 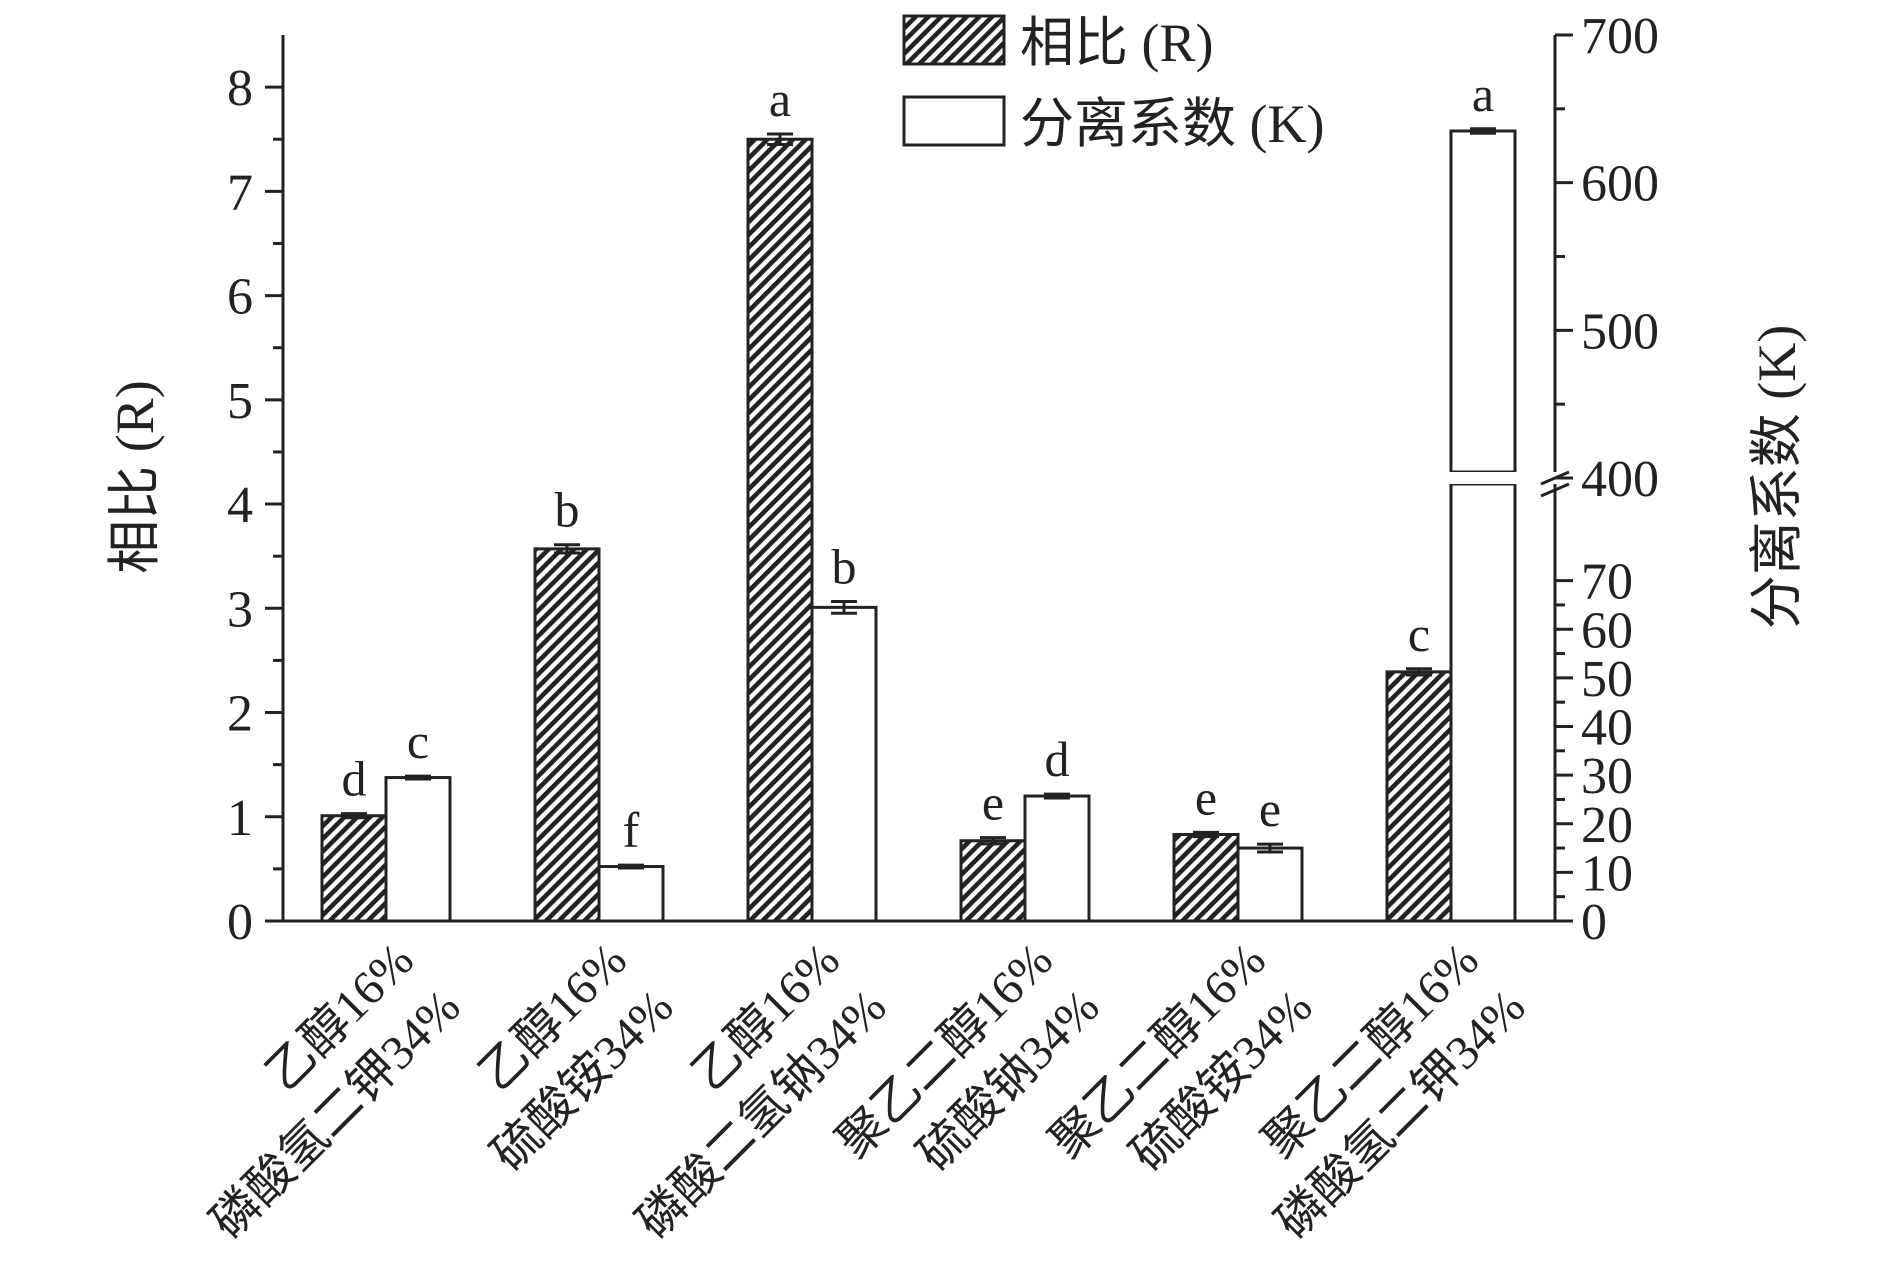 I want to click on category-label: 乙醇16%硫酸铵34%, so click(x=576, y=1057).